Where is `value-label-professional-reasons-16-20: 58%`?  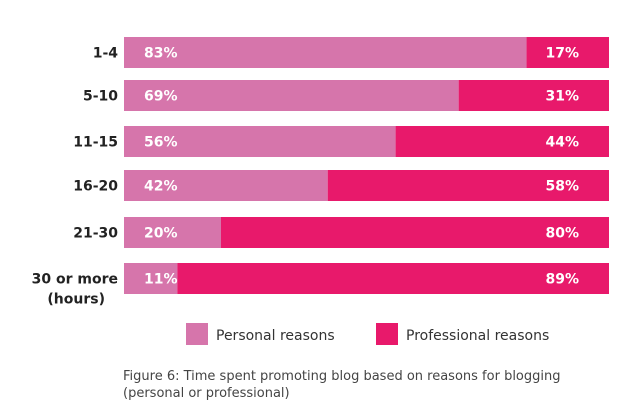
value-label-professional-reasons-16-20: 58% is located at coordinates (562, 187).